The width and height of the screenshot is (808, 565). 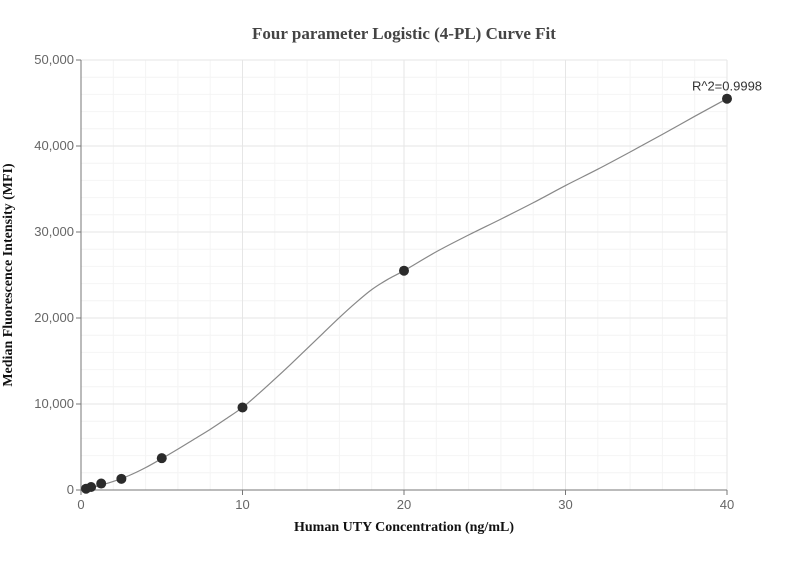 What do you see at coordinates (80, 504) in the screenshot?
I see `x-tick-label: 0` at bounding box center [80, 504].